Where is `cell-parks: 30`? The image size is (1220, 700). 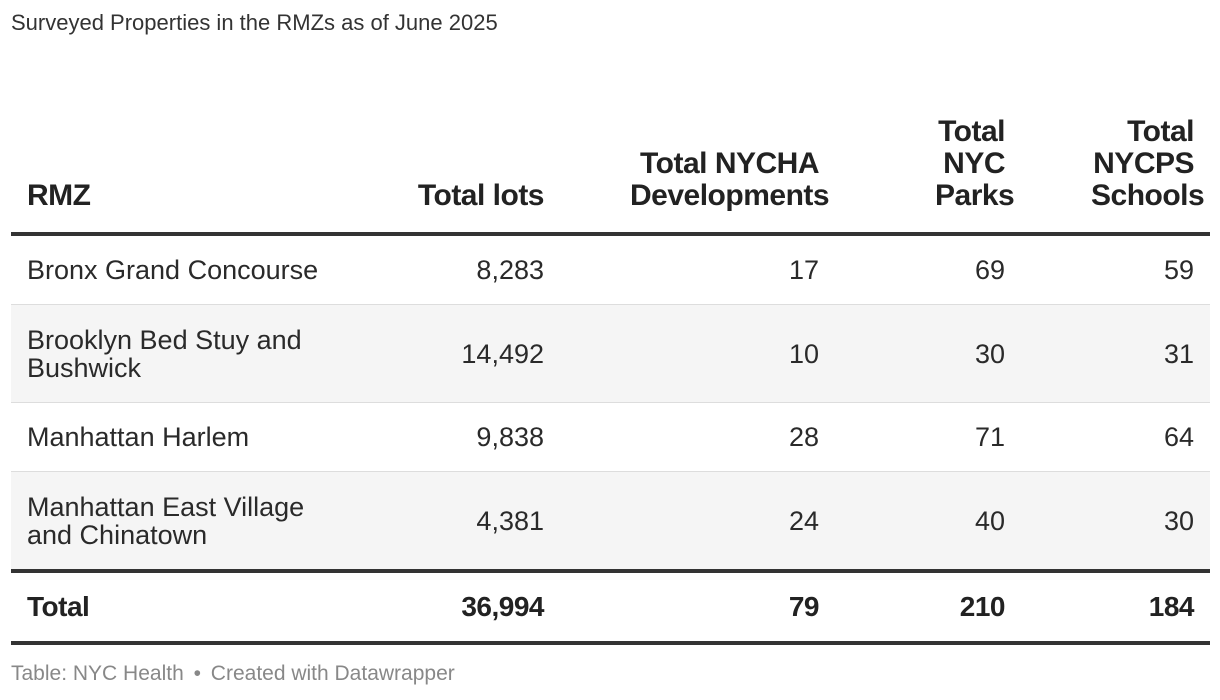
cell-parks: 30 is located at coordinates (928, 353).